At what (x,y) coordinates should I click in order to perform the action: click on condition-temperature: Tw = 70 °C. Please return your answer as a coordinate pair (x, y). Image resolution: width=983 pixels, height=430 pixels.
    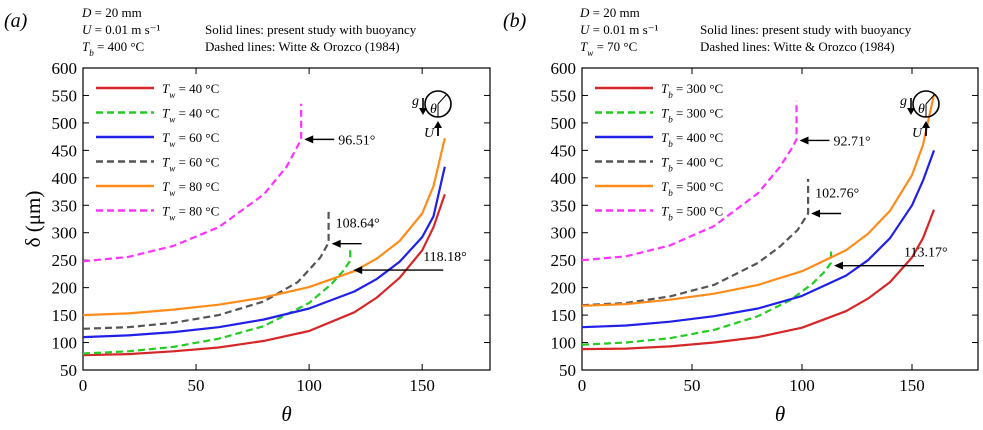
    Looking at the image, I should click on (608, 48).